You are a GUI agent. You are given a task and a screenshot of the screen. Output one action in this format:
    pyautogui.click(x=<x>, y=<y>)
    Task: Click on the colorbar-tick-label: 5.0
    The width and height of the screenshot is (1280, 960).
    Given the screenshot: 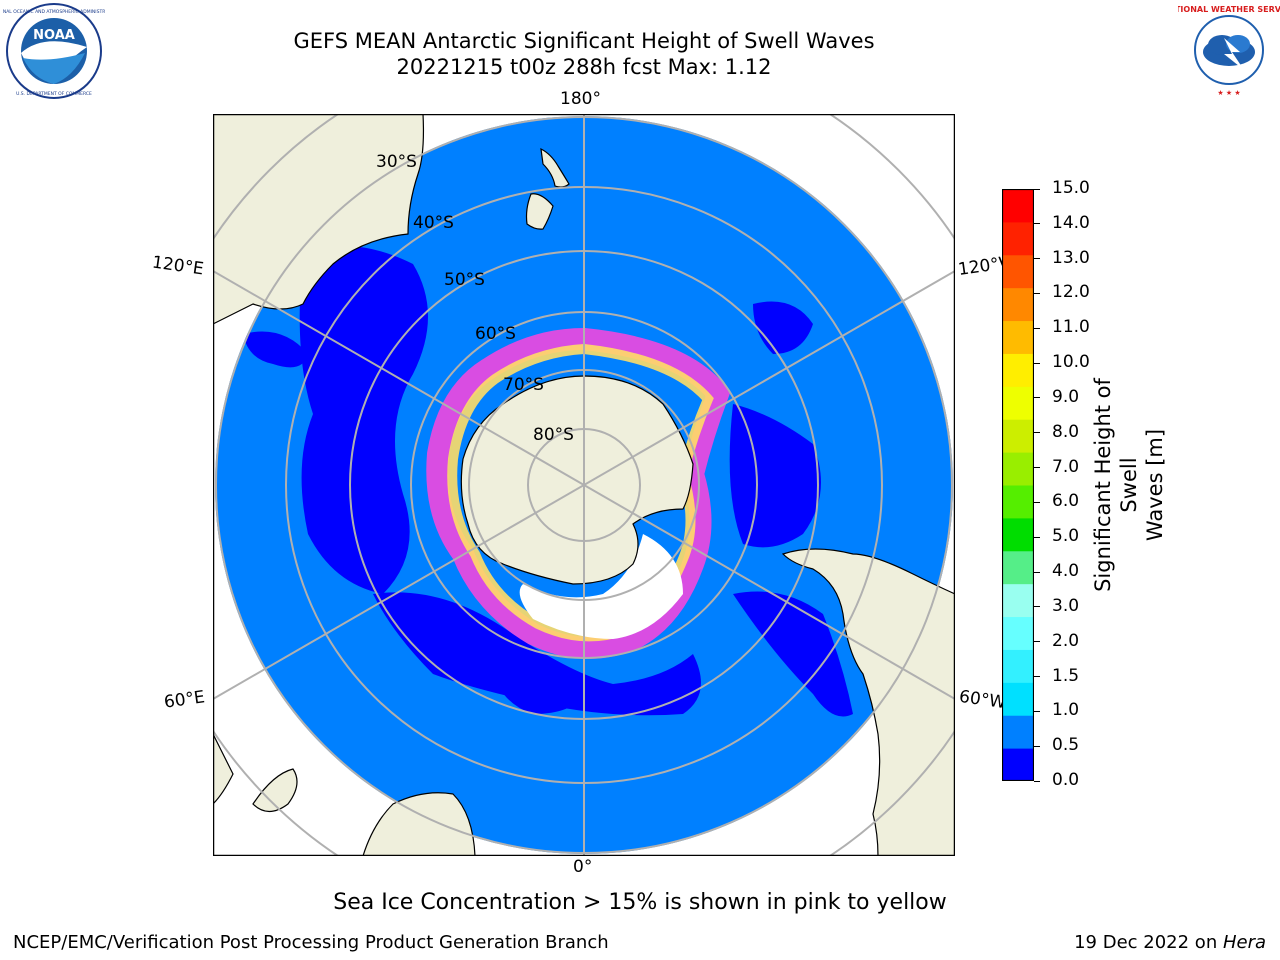 What is the action you would take?
    pyautogui.click(x=1066, y=536)
    